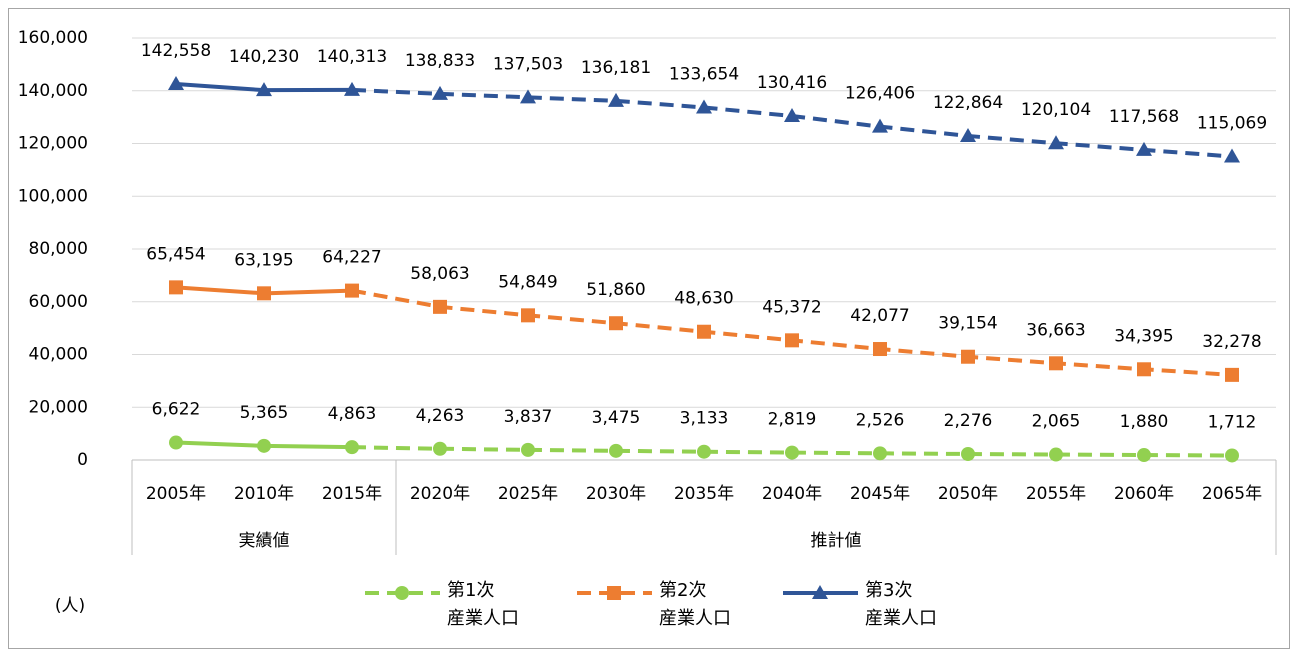  Describe the element at coordinates (1144, 117) in the screenshot. I see `data-label: 117,568` at that location.